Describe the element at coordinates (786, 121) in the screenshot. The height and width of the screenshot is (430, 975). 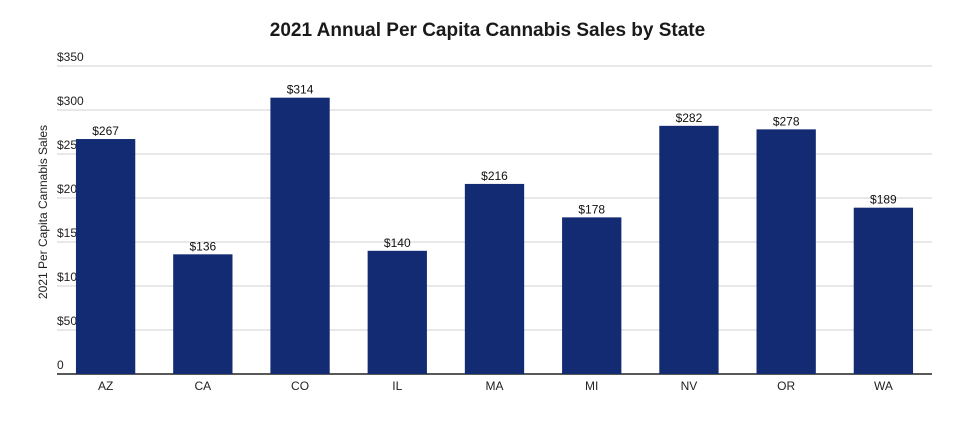
I see `data-label-or: $278` at that location.